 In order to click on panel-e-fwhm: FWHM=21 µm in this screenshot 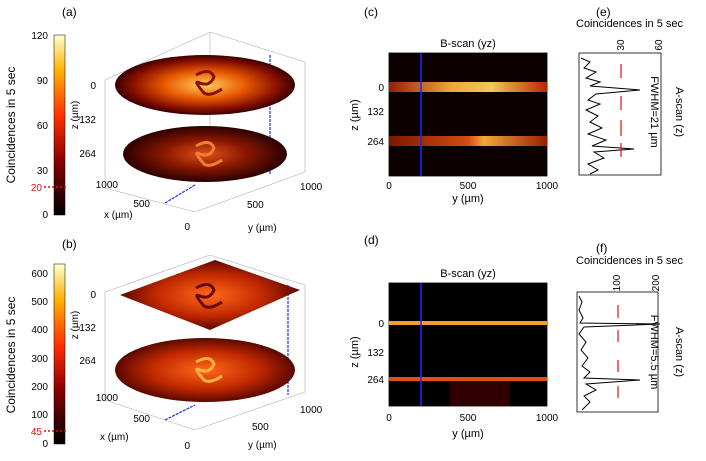, I will do `click(654, 111)`.